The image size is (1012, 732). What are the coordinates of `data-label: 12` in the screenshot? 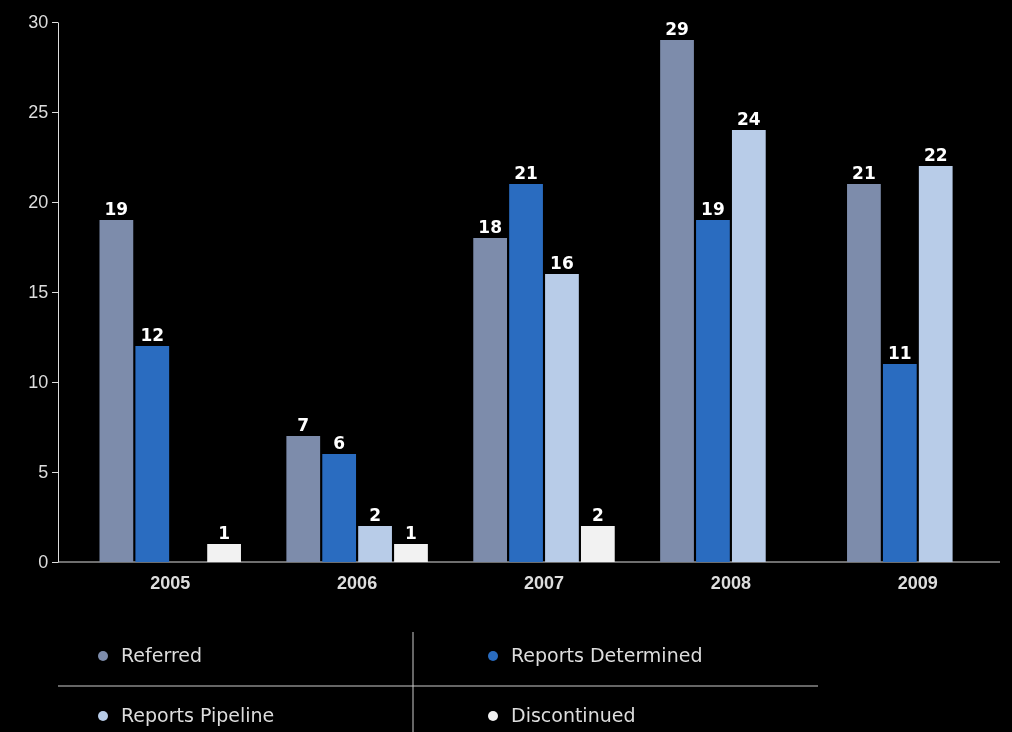 It's located at (152, 335).